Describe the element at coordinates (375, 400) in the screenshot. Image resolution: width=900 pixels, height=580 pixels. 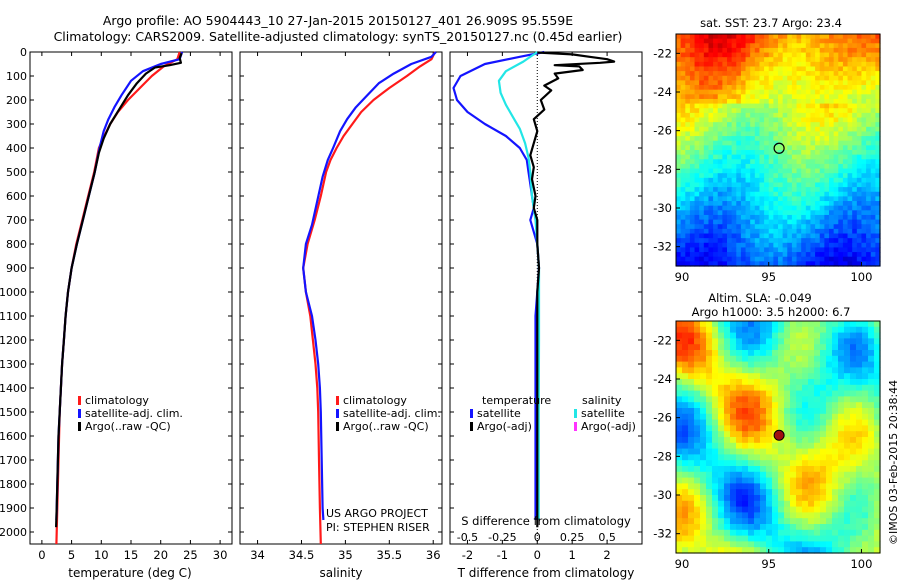
I see `legend-label-climatology: climatology` at that location.